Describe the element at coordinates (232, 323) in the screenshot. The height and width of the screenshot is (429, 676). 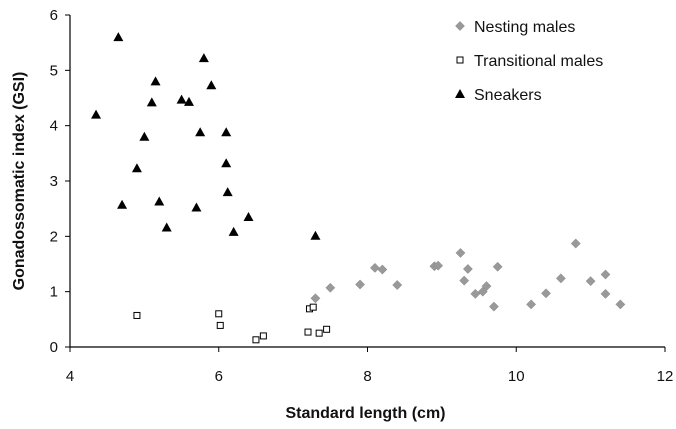
I see `series-transitional-males` at that location.